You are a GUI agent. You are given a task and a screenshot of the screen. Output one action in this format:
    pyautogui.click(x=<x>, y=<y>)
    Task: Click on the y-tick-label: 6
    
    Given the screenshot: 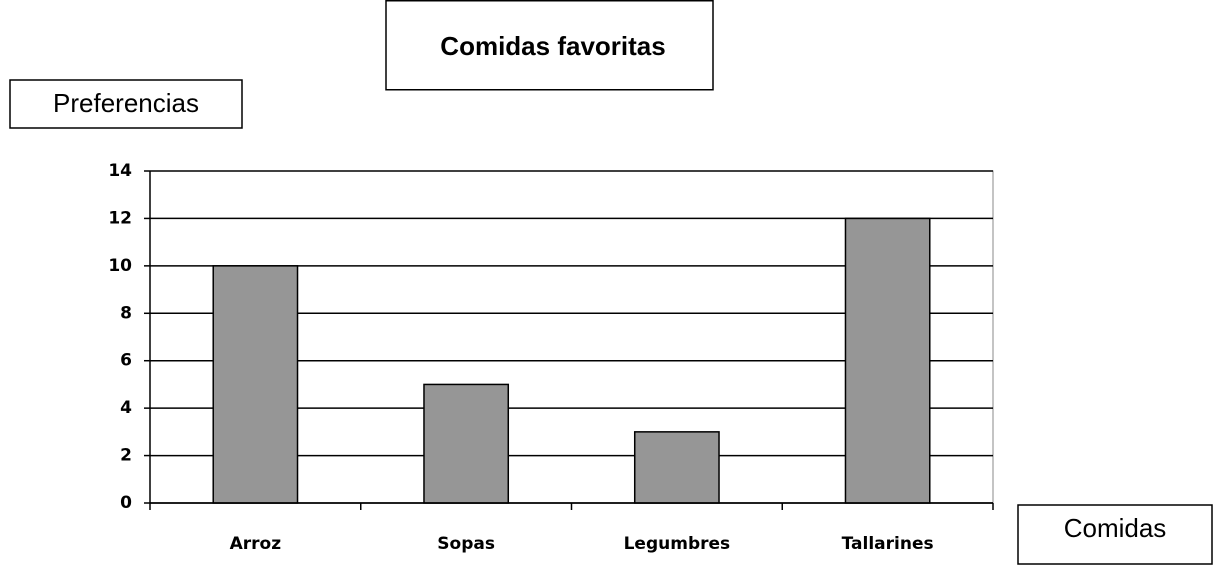 What is the action you would take?
    pyautogui.click(x=126, y=361)
    